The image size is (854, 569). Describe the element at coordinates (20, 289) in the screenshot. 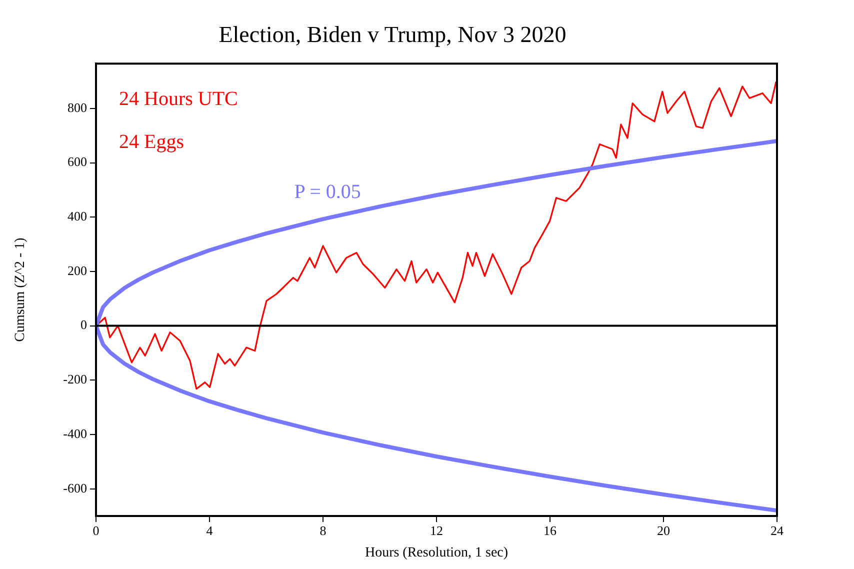

I see `y-axis-title: Cumsum (Z^2 - 1)` at that location.